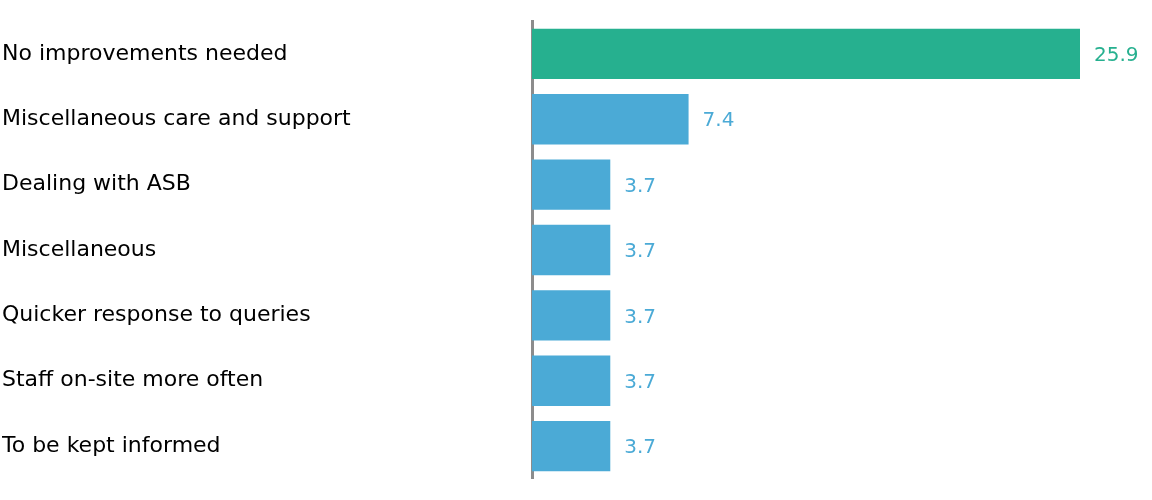 The image size is (1152, 500). Describe the element at coordinates (156, 314) in the screenshot. I see `y-tick-label: Quicker response to queries` at that location.